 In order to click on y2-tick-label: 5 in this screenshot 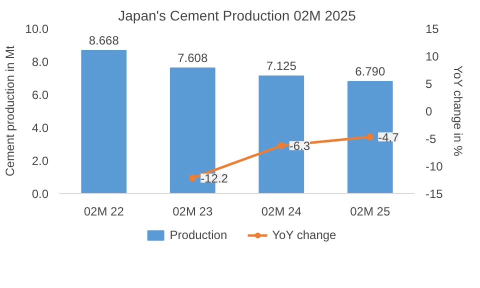, I will do `click(429, 84)`.